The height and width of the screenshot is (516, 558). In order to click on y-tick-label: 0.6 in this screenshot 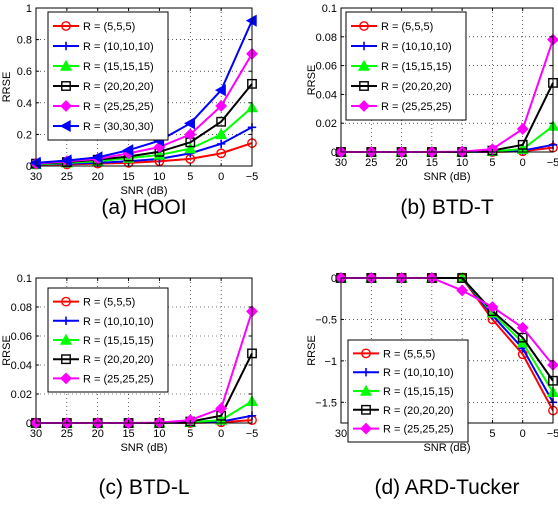, I will do `click(24, 72)`.